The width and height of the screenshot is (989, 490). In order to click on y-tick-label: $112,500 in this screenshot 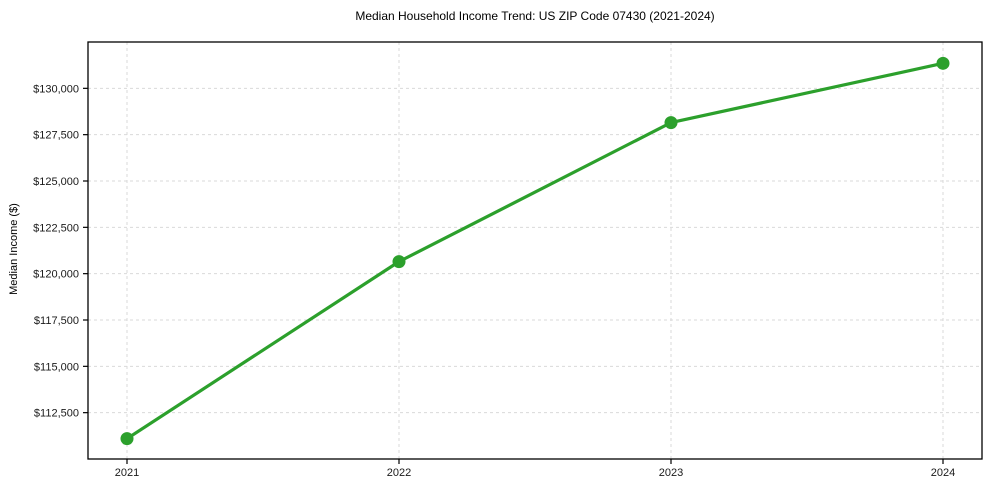, I will do `click(56, 414)`.